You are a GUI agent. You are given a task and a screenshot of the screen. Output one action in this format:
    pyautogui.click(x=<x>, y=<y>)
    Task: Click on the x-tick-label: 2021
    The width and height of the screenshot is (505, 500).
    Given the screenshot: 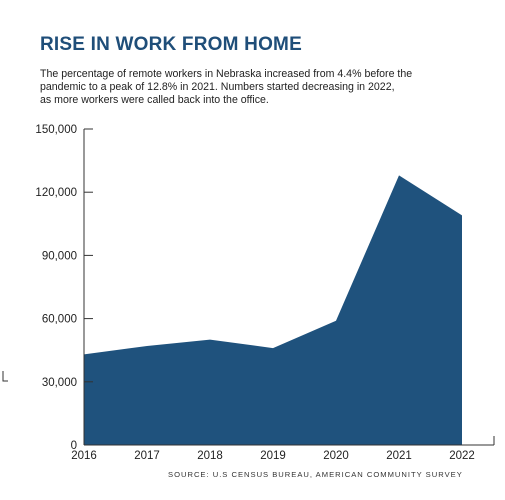 What is the action you would take?
    pyautogui.click(x=399, y=456)
    